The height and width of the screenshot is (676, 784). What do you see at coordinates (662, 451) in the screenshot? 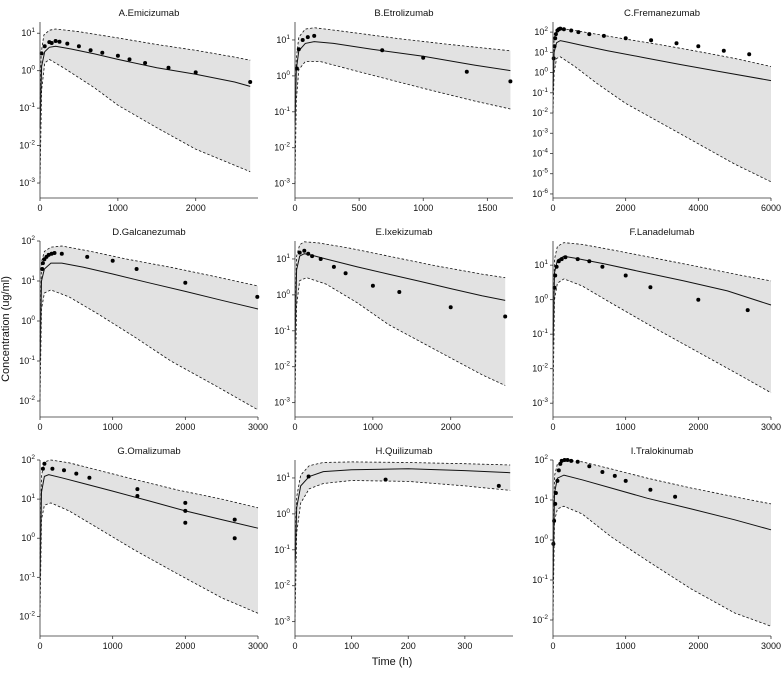
I see `panel-title: I.Tralokinumab` at bounding box center [662, 451].